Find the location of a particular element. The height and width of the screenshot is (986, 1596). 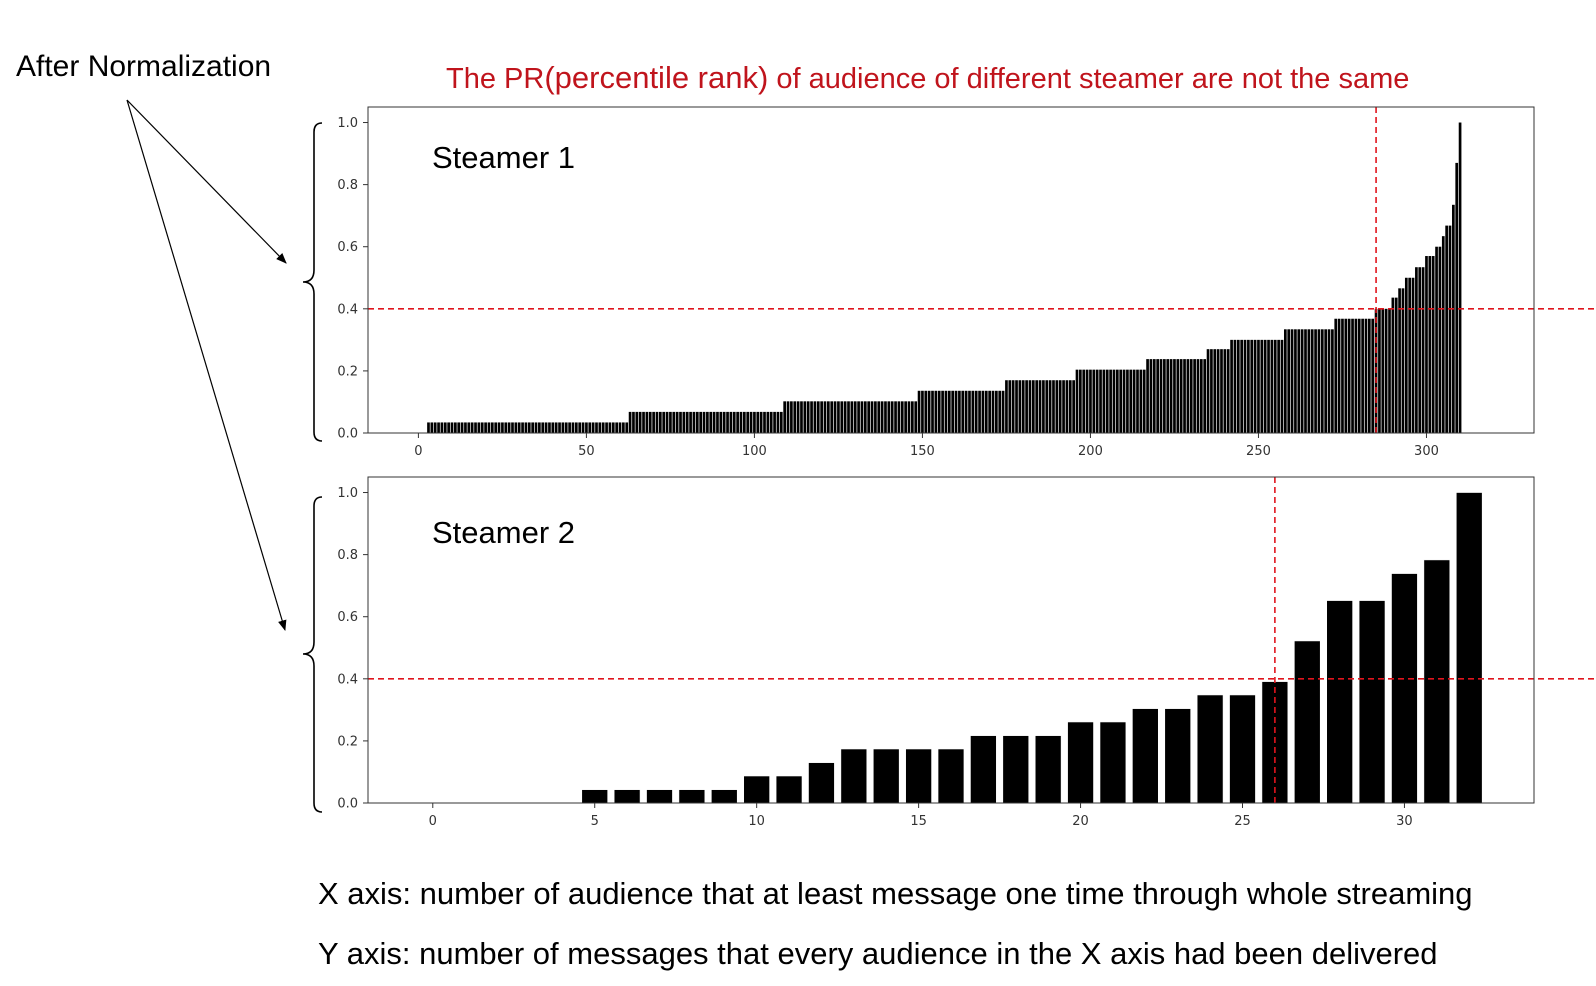

y-tick-label: 1.0 is located at coordinates (347, 123).